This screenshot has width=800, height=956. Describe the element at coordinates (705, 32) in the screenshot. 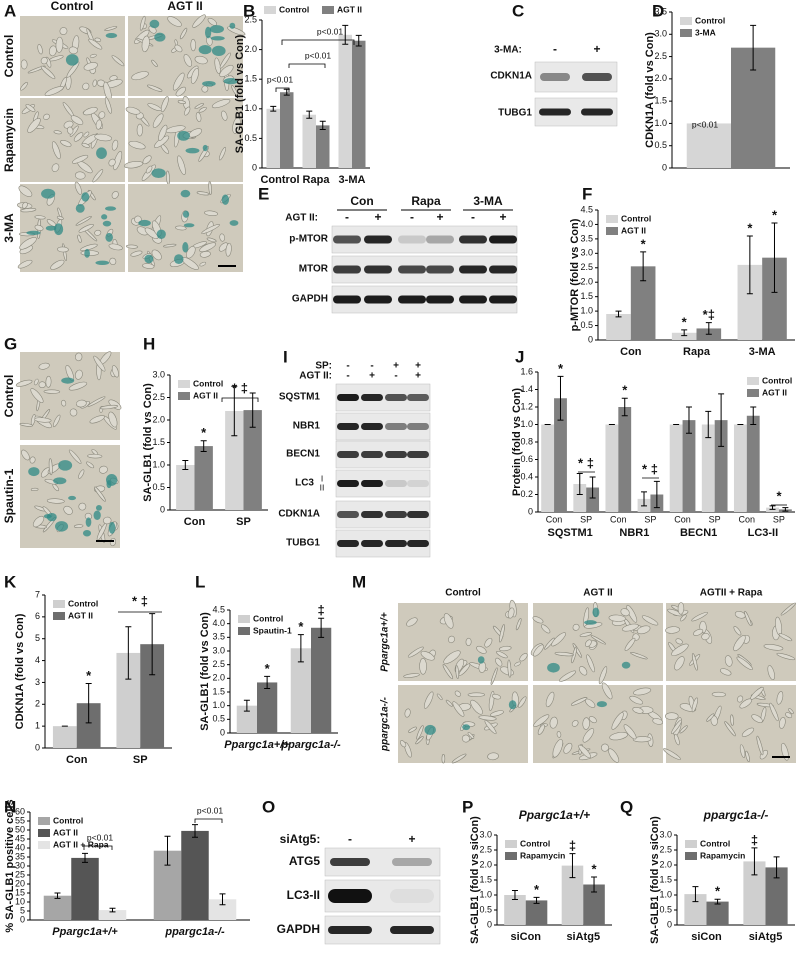

I see `legend-label: 3-MA` at that location.